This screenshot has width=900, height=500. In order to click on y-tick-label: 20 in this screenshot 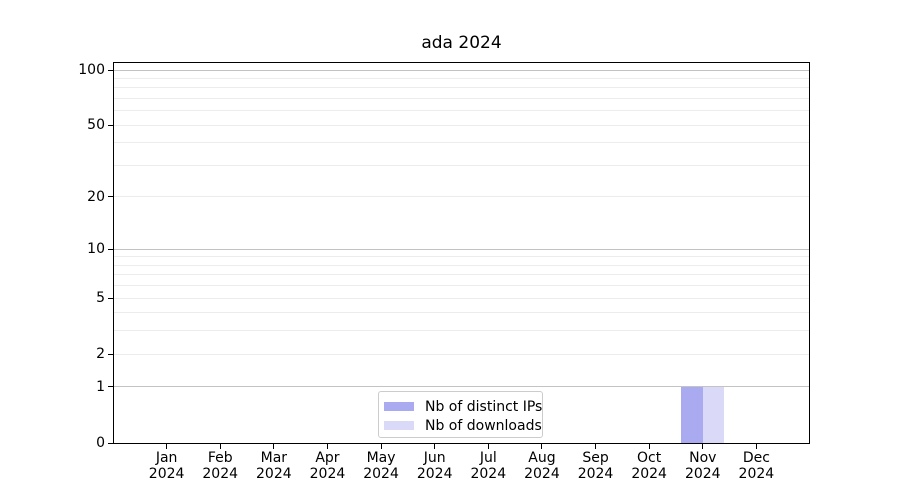, I will do `click(96, 196)`.